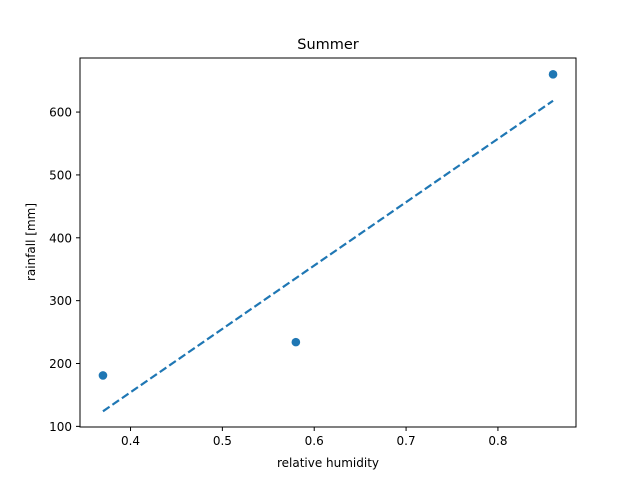  I want to click on y-tick-label: 600, so click(60, 113).